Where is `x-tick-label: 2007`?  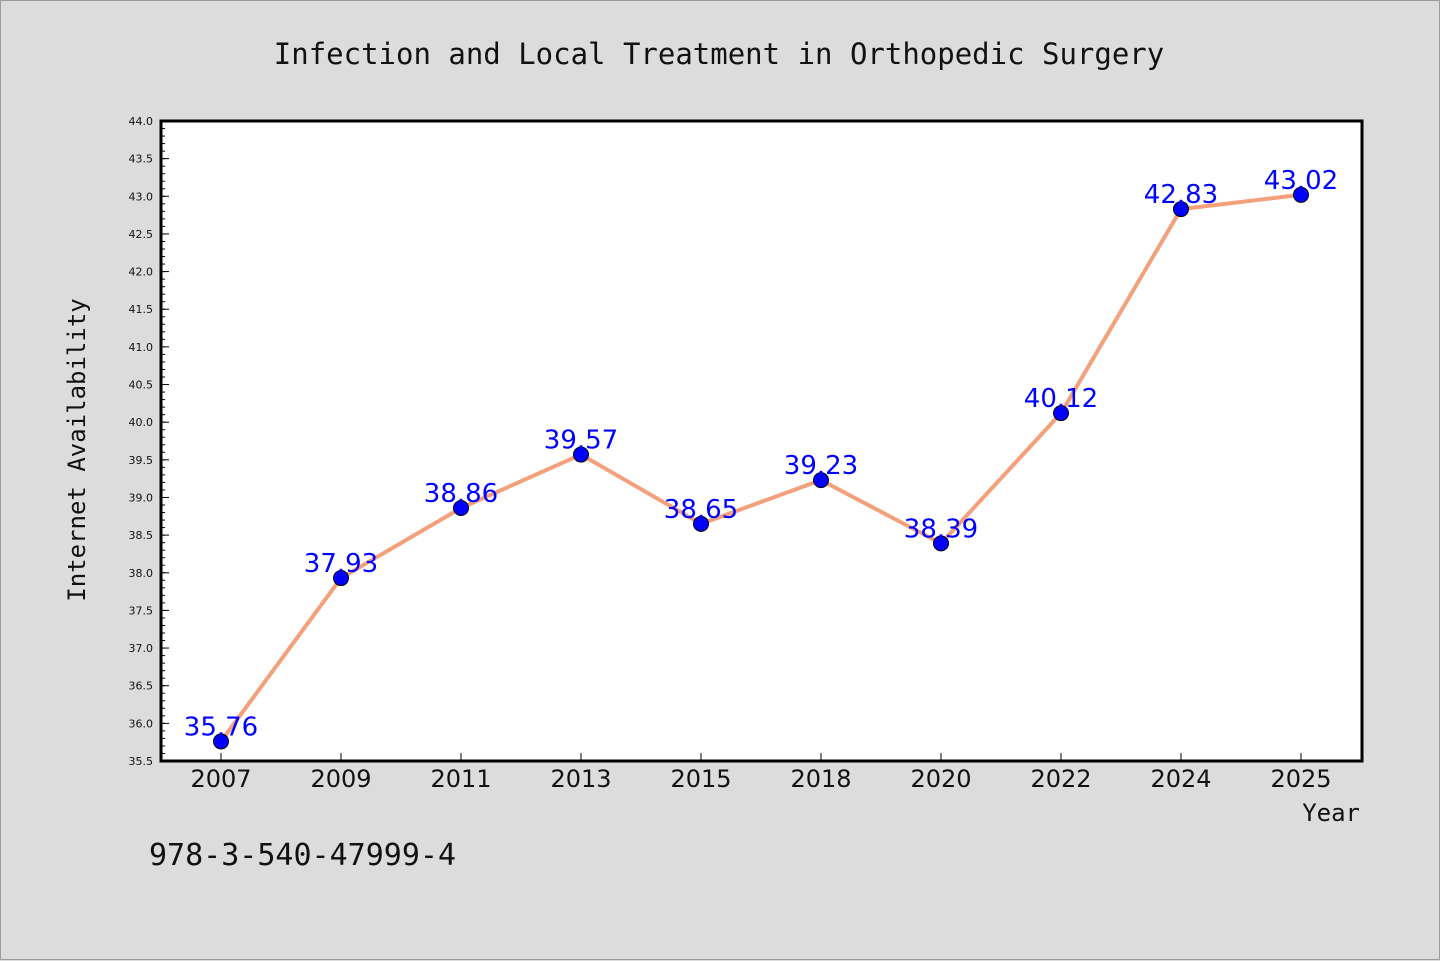
x-tick-label: 2007 is located at coordinates (220, 779).